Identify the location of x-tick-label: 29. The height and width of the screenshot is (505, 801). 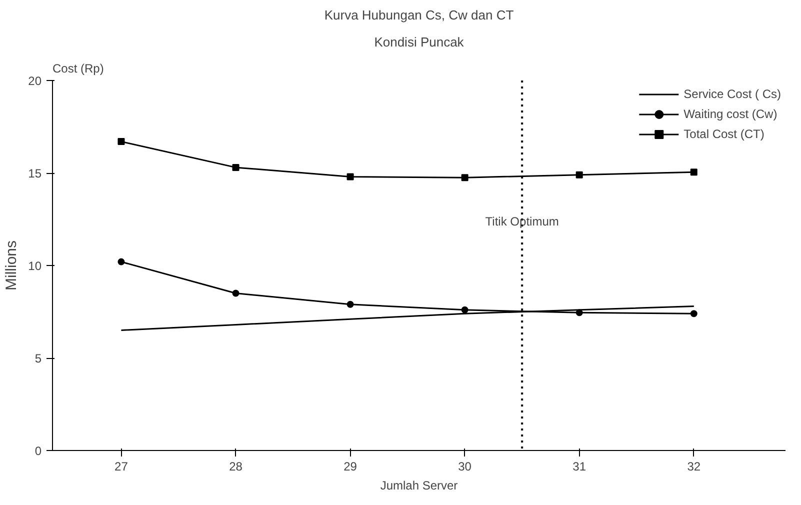
(351, 467).